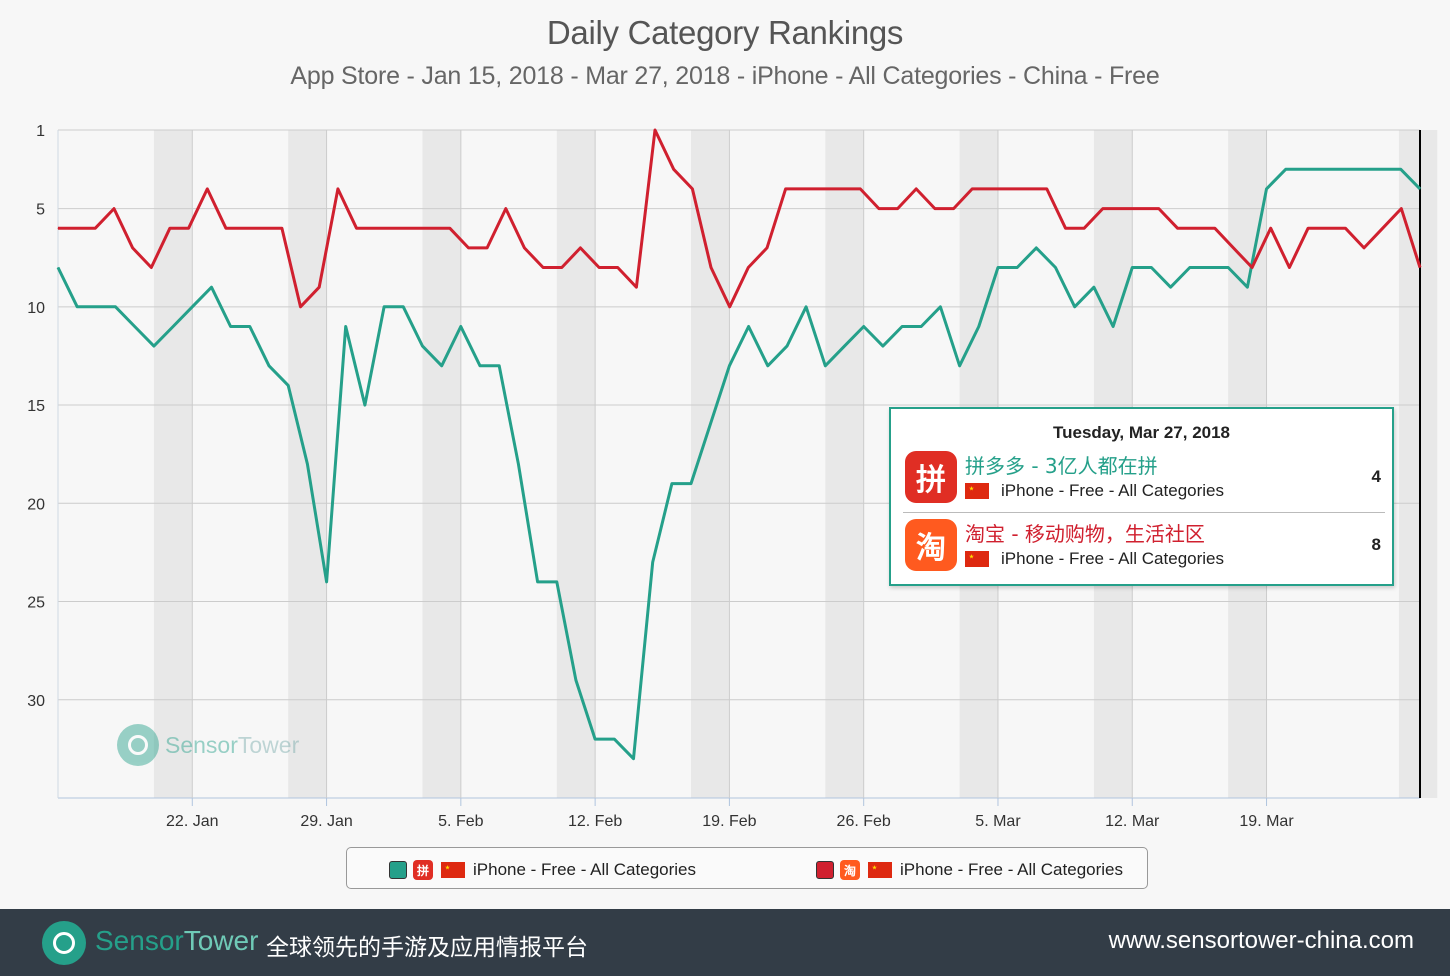  I want to click on footer-brand-part2: Tower, so click(221, 940).